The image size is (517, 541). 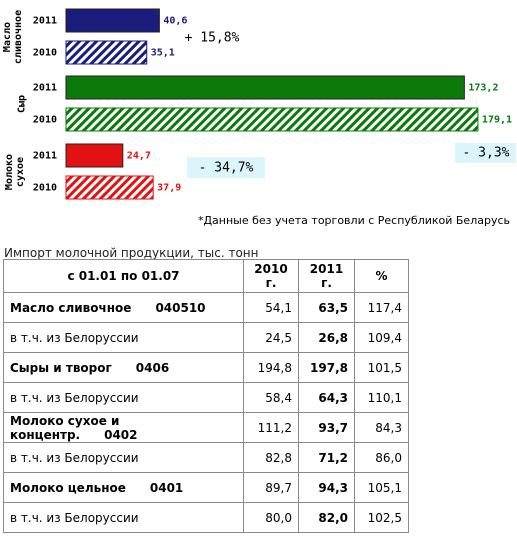 I want to click on column-header: 2011 г., so click(x=326, y=276).